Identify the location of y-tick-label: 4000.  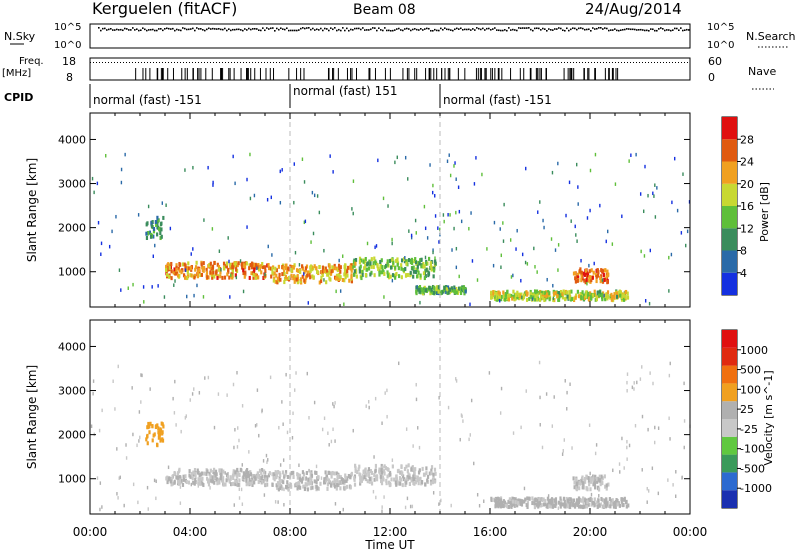
(72, 346).